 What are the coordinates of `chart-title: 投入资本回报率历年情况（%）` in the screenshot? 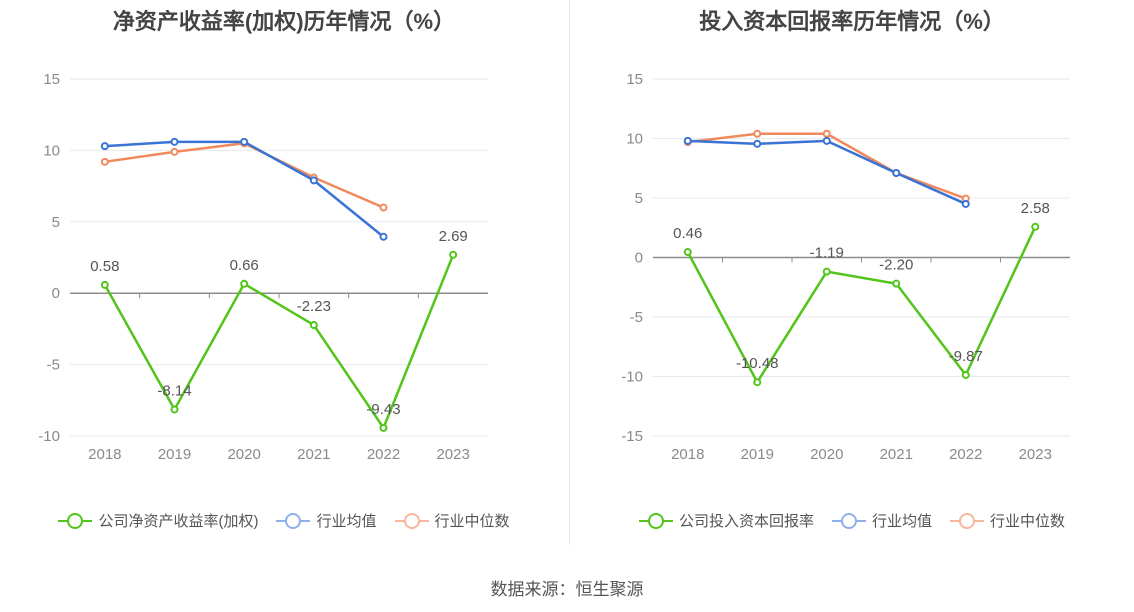 It's located at (852, 21).